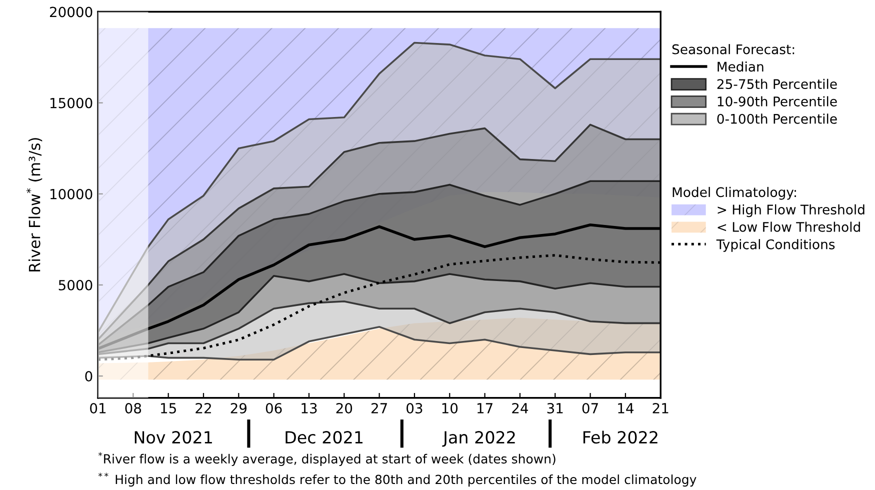 This screenshot has width=875, height=490. I want to click on x-tick-label: 01, so click(98, 408).